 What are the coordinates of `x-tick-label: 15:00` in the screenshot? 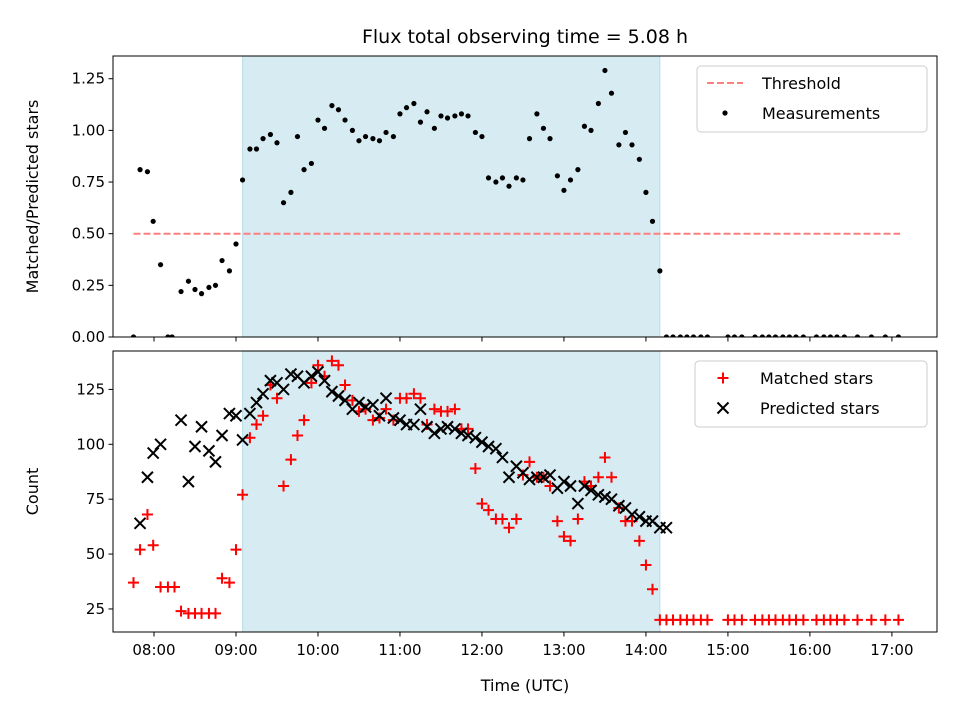 It's located at (727, 650).